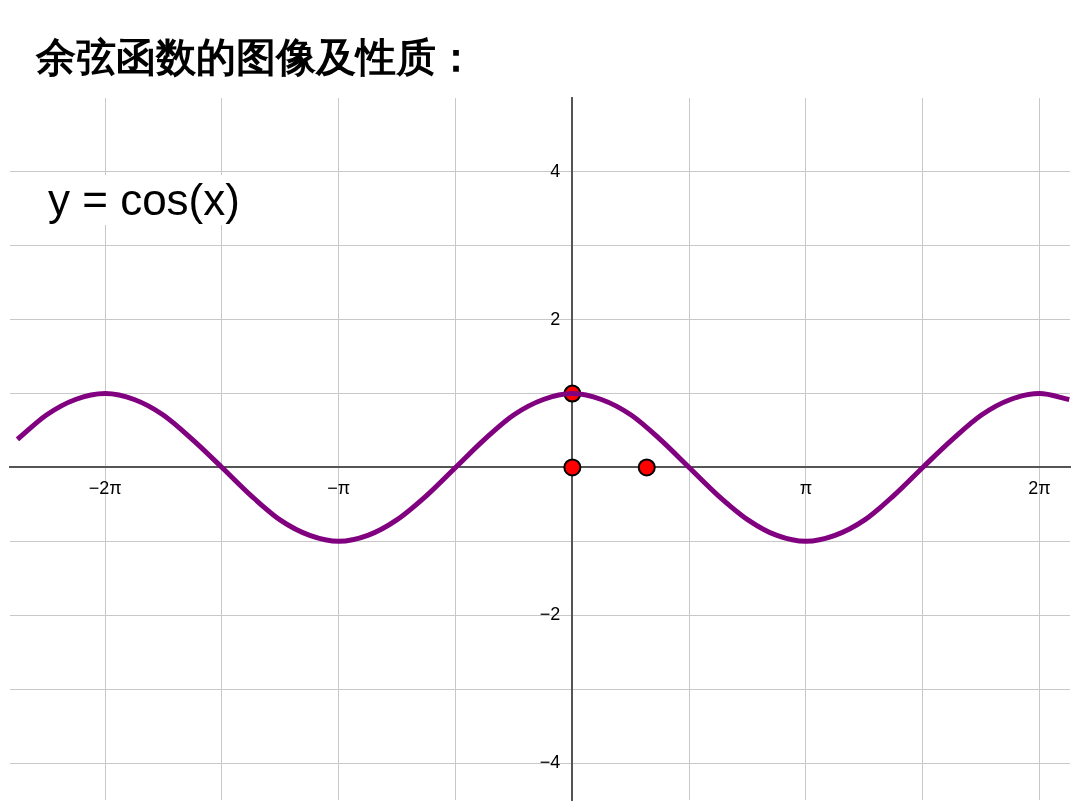 The height and width of the screenshot is (810, 1080). I want to click on chart-title: 余弦函数的图像及性质：, so click(256, 57).